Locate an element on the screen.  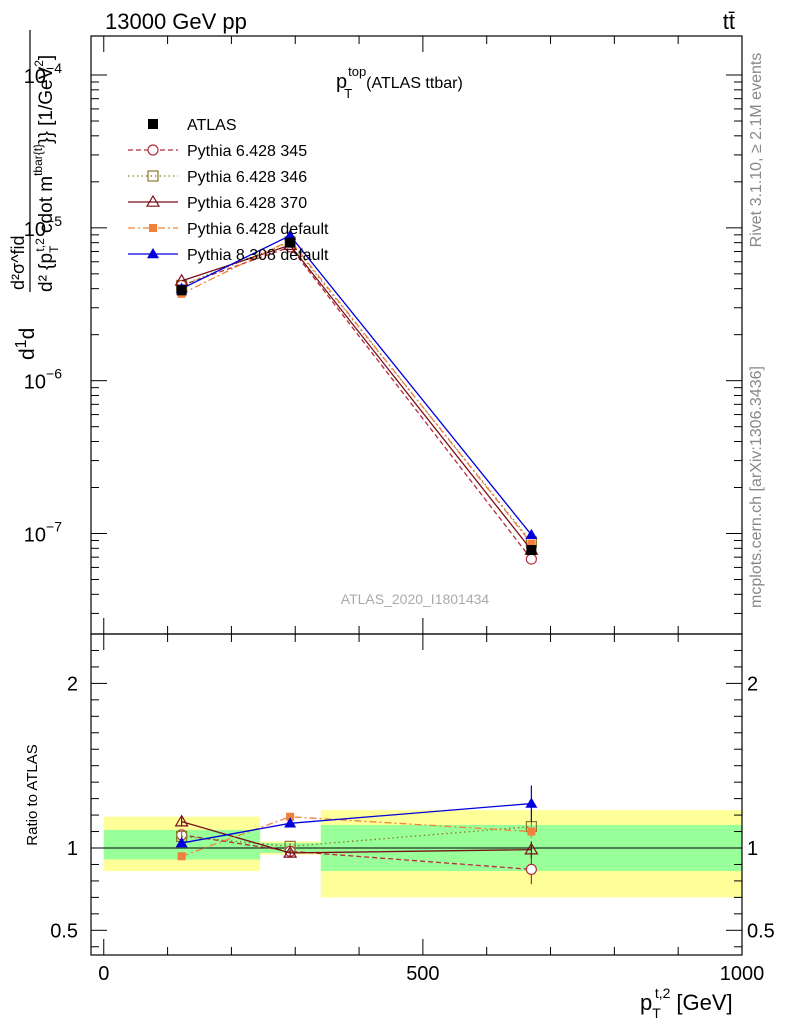
ratio-y-axis-label: Ratio to ATLAS is located at coordinates (32, 794).